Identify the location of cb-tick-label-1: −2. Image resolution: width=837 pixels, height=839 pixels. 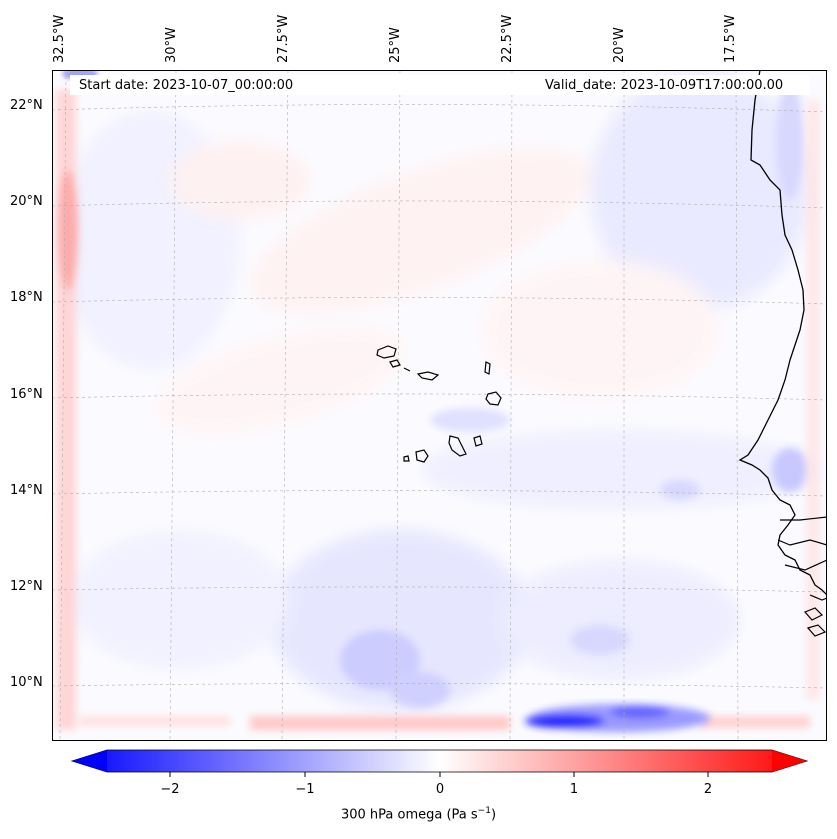
(170, 789).